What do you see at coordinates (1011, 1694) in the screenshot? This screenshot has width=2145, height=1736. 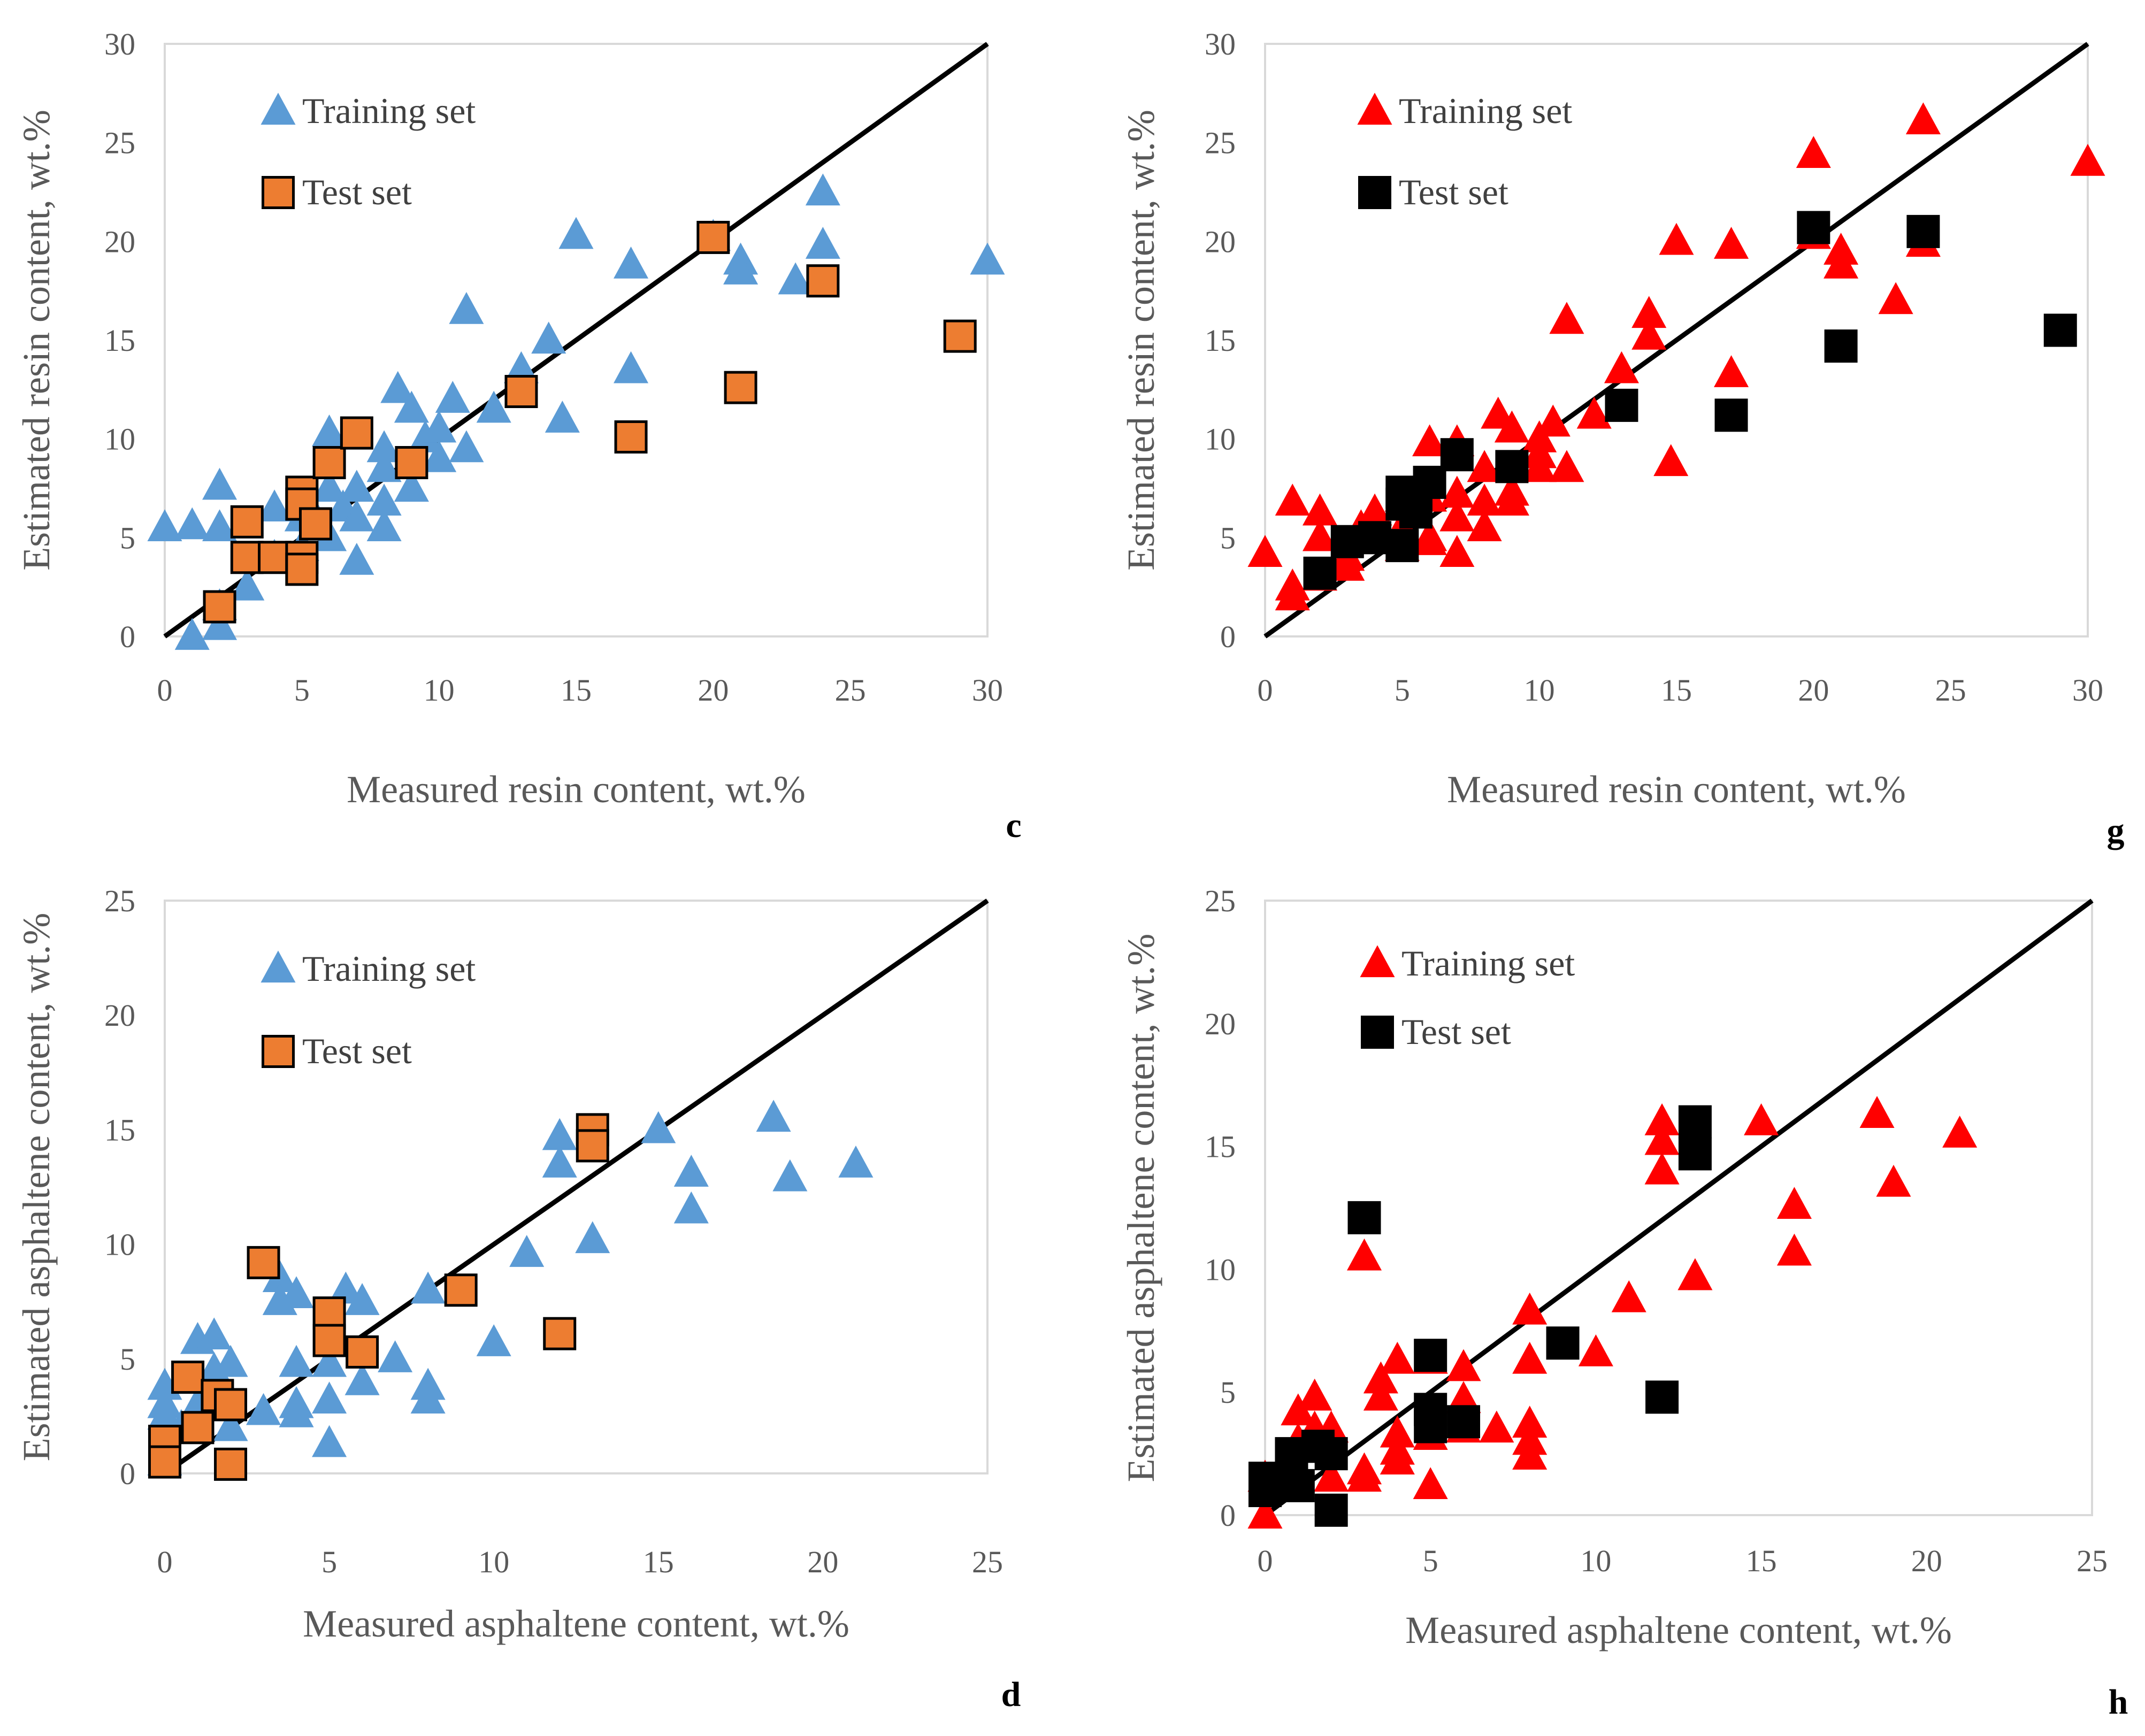 I see `panel-label: d` at bounding box center [1011, 1694].